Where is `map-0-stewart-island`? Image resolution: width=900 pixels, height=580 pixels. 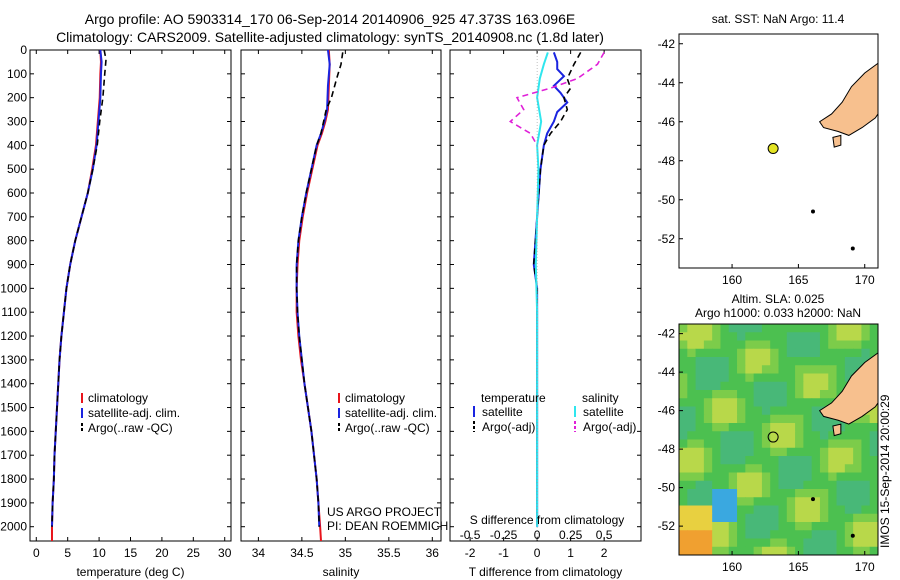
map-0-stewart-island is located at coordinates (837, 141).